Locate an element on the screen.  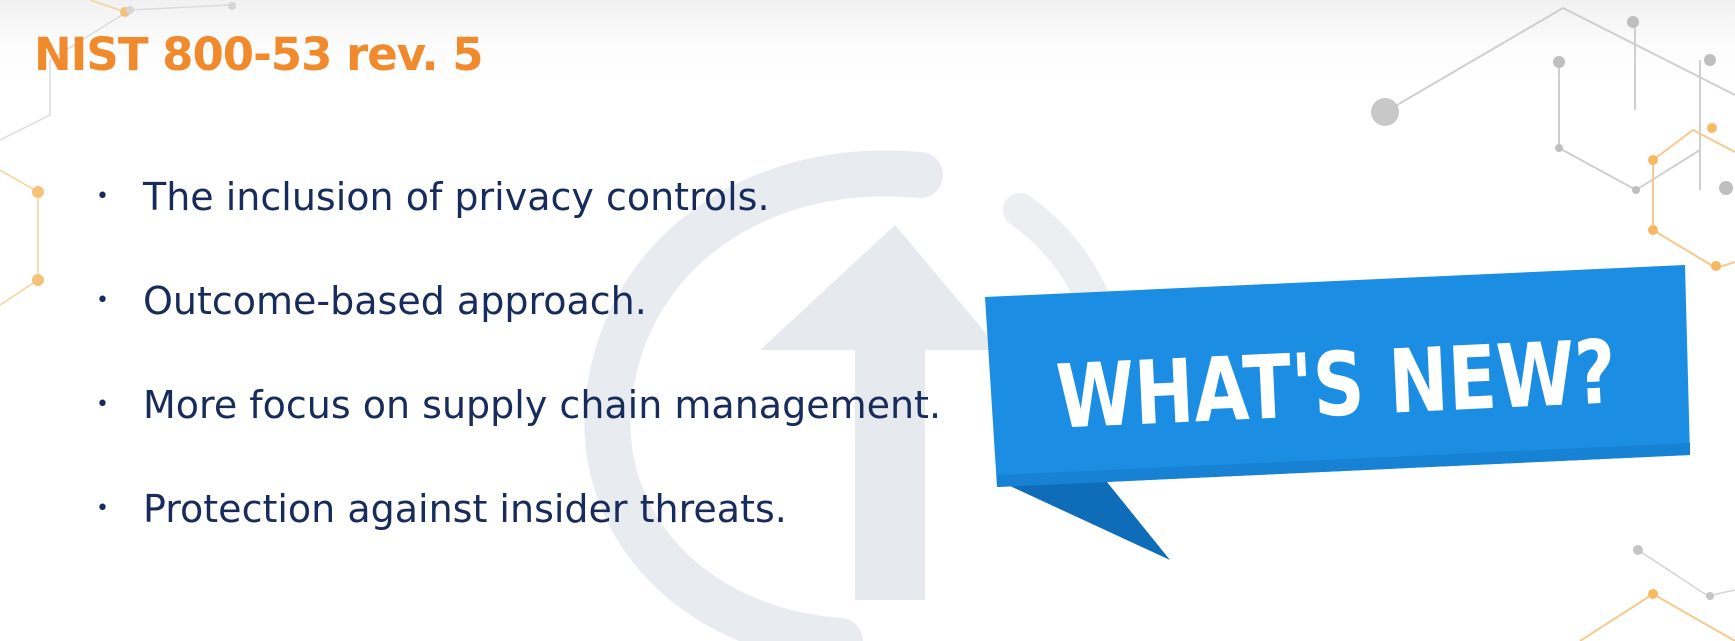
bullet-text: The inclusion of privacy controls. is located at coordinates (456, 197).